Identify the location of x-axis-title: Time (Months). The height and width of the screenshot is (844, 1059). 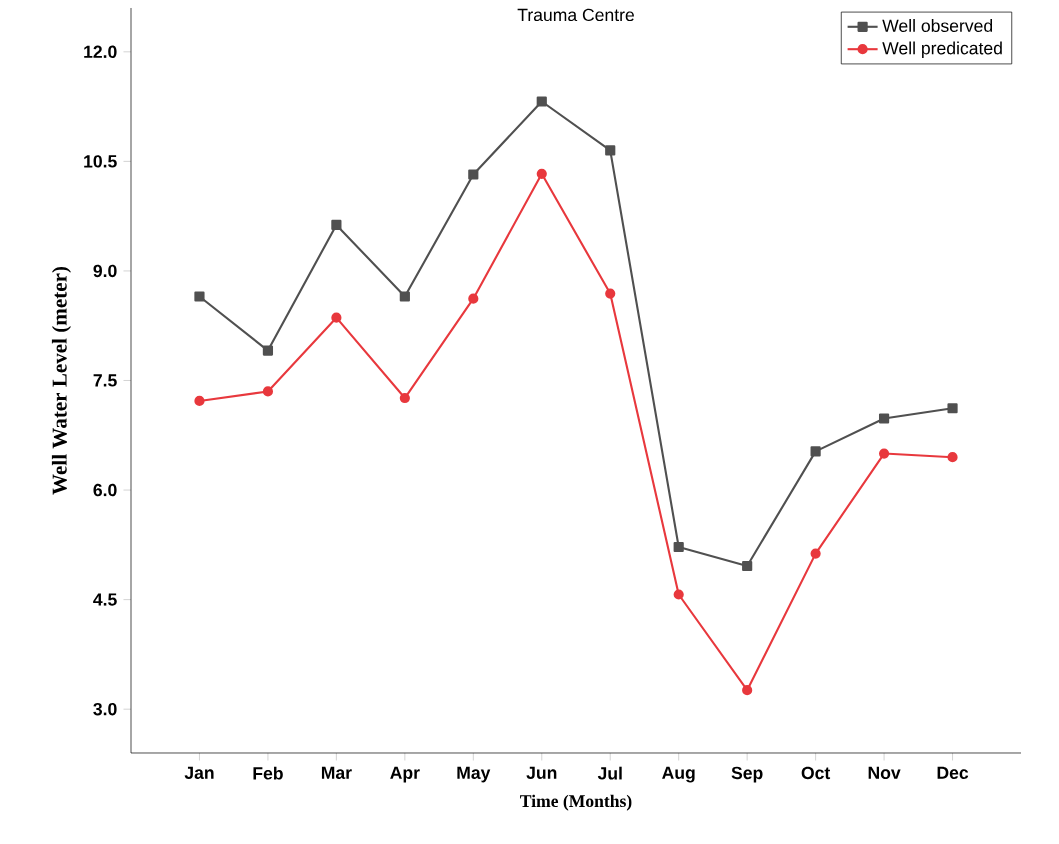
(576, 802).